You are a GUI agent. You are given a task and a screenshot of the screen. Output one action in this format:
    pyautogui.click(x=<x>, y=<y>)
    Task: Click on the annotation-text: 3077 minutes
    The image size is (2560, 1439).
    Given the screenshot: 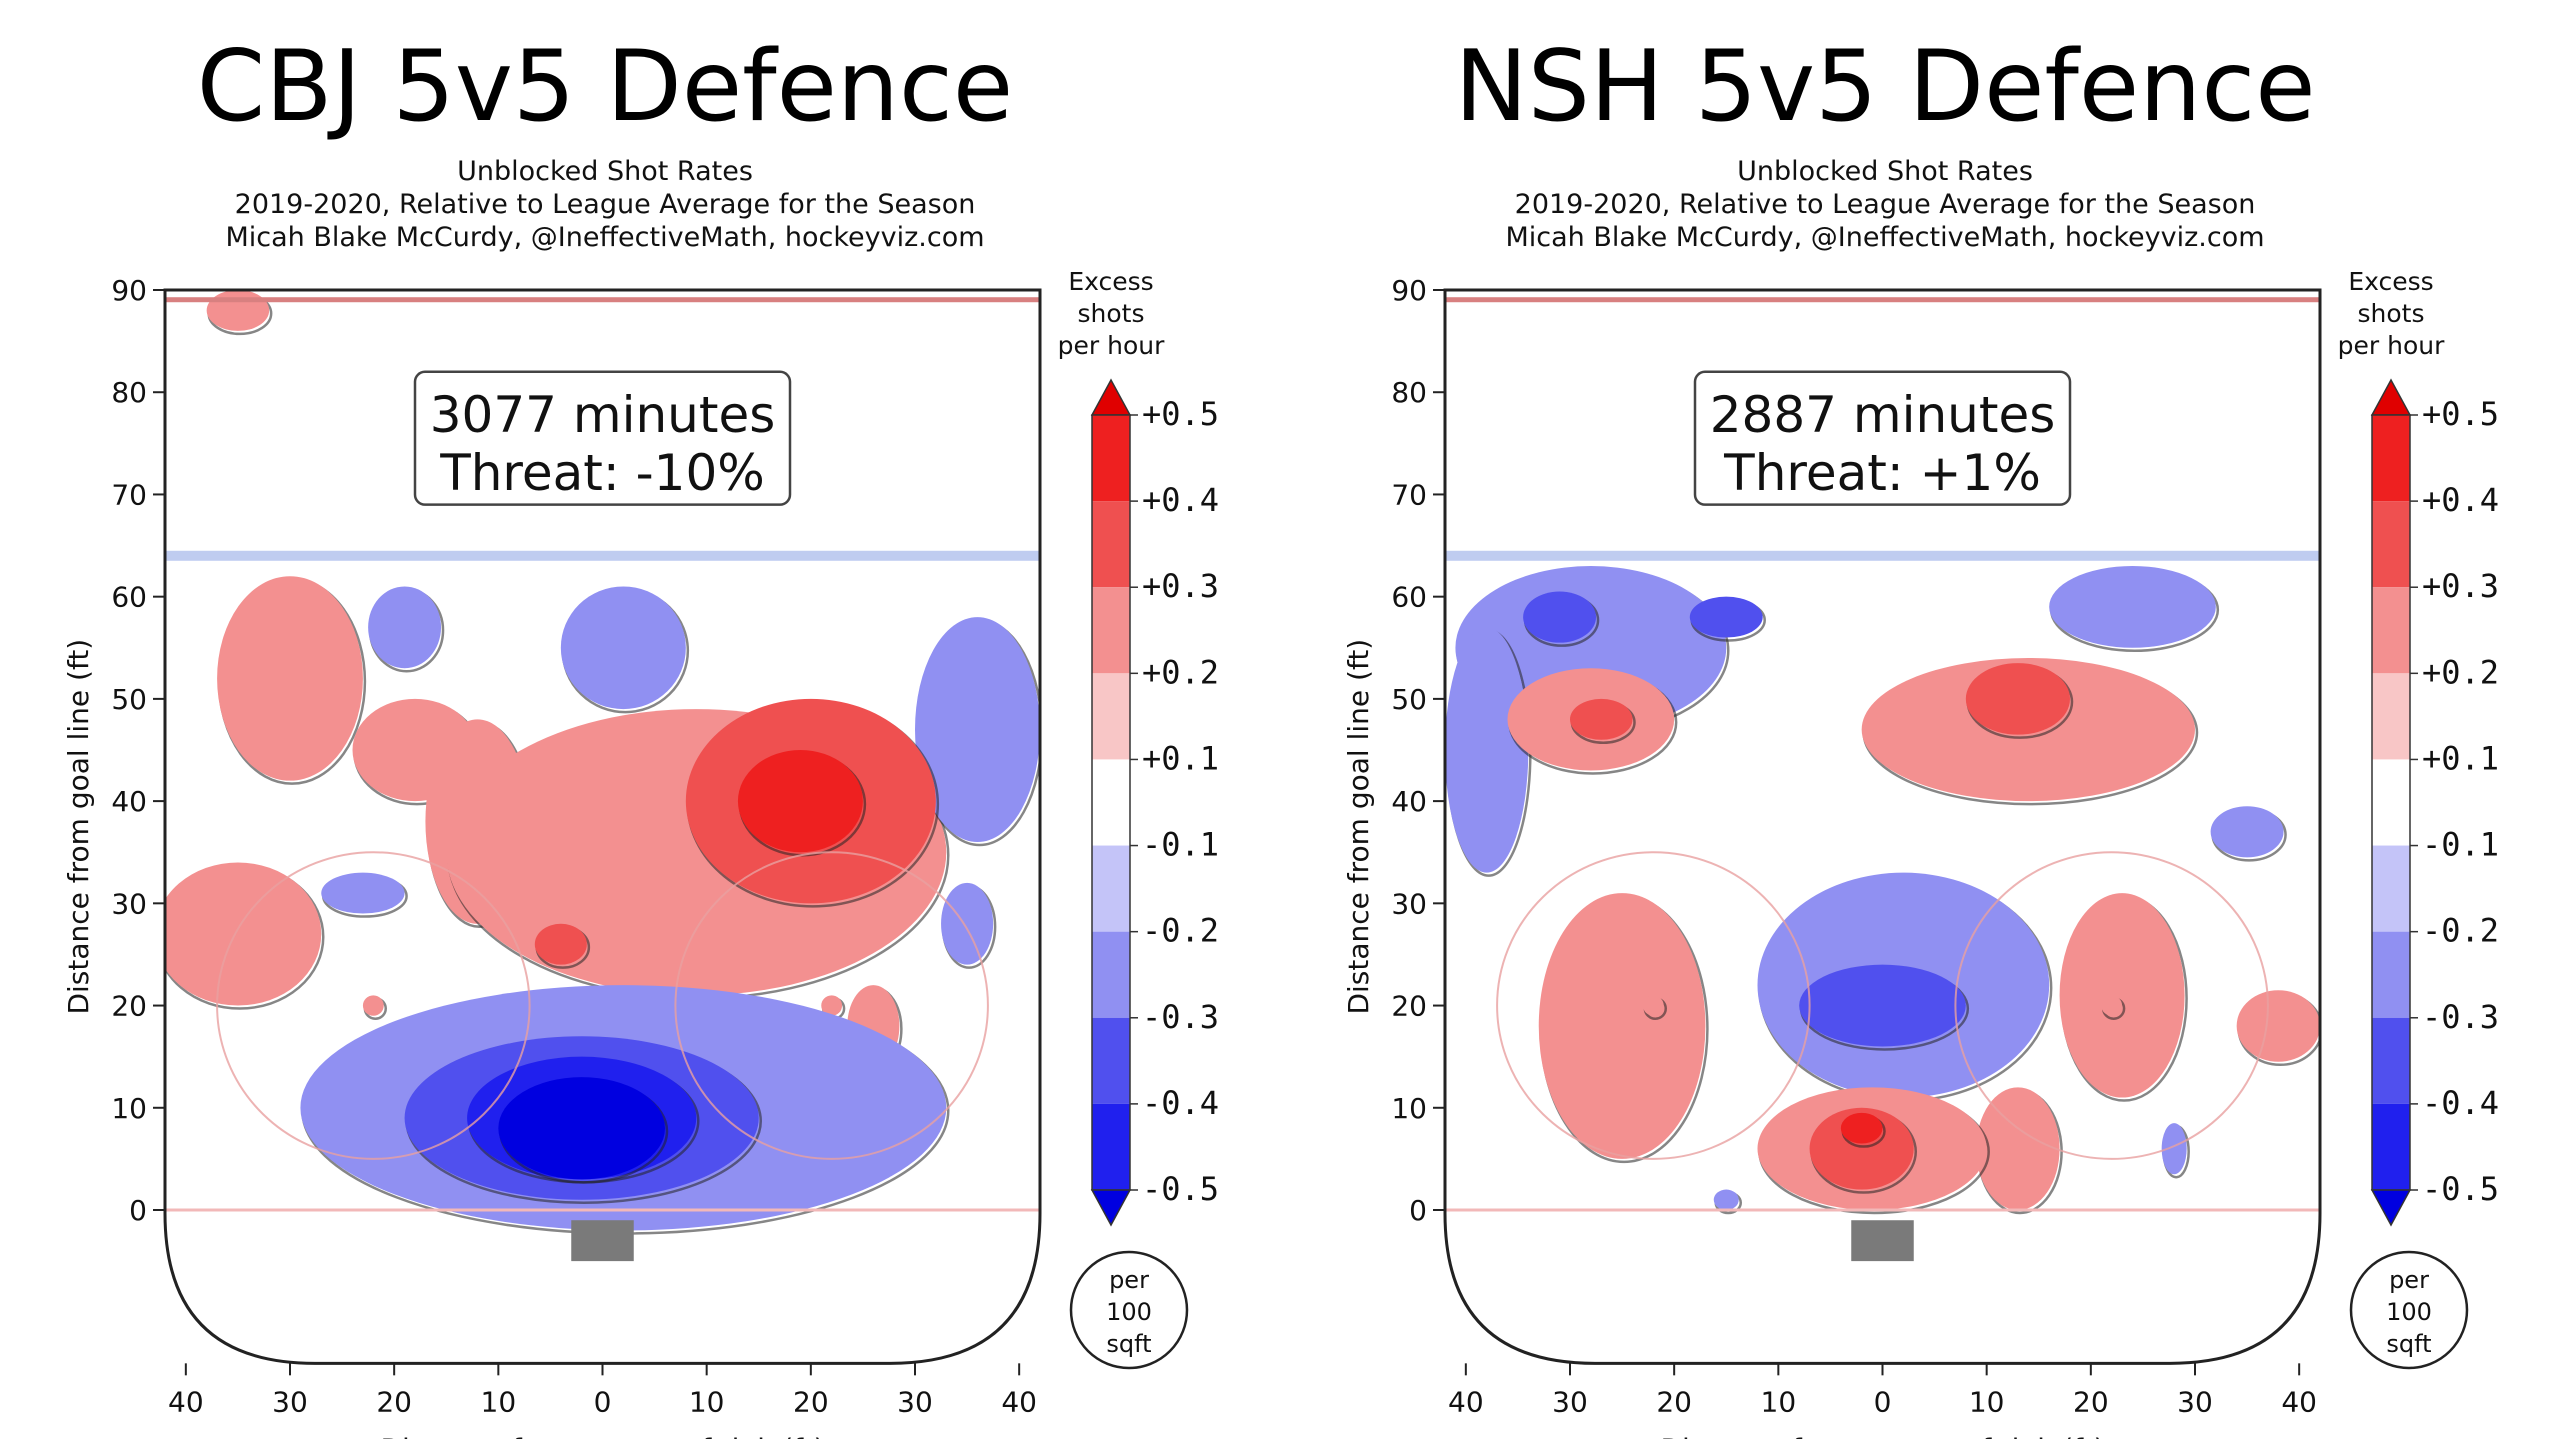 What is the action you would take?
    pyautogui.click(x=603, y=415)
    